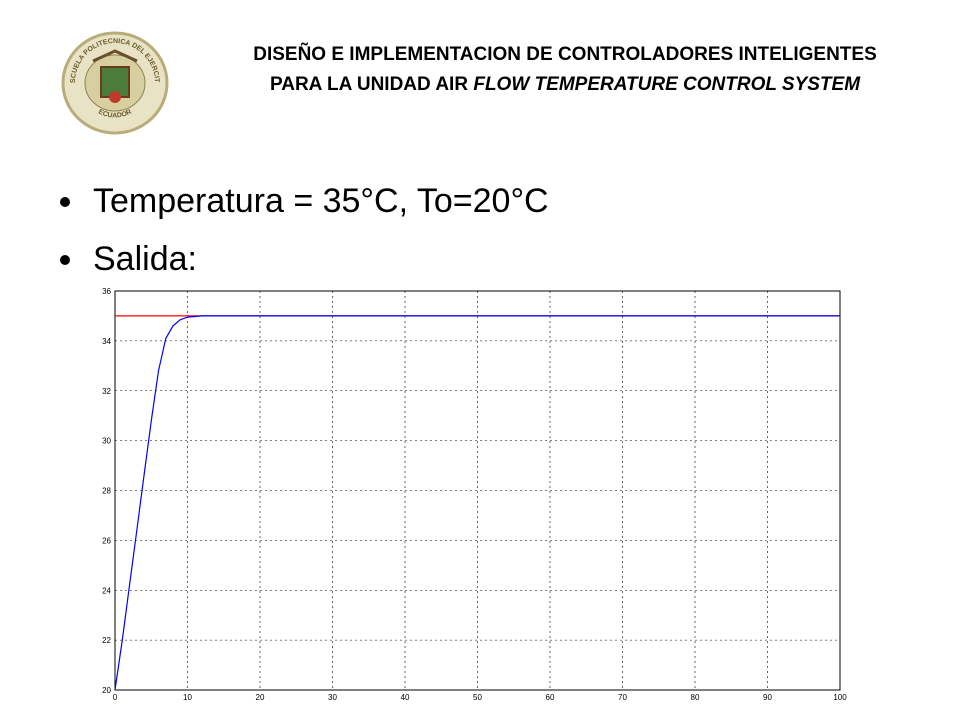 Image resolution: width=960 pixels, height=720 pixels. I want to click on logo: ESCUELA POLITECNICA DEL EJERCITO ECUADOR, so click(112, 80).